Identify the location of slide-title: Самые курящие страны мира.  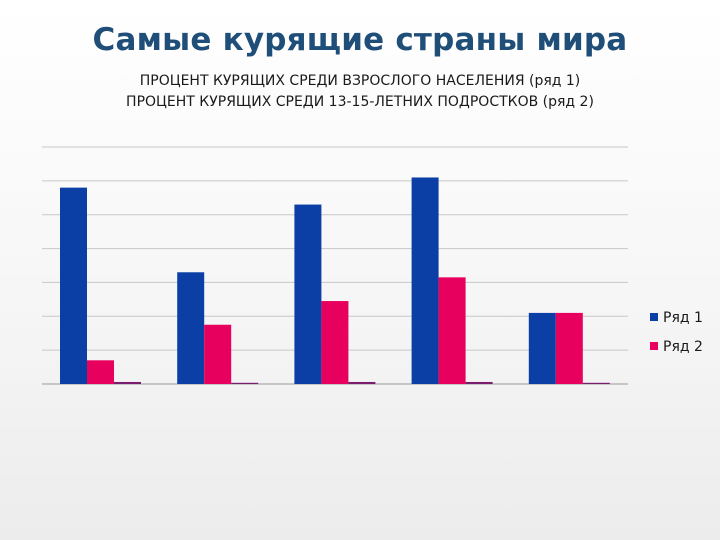
(360, 40).